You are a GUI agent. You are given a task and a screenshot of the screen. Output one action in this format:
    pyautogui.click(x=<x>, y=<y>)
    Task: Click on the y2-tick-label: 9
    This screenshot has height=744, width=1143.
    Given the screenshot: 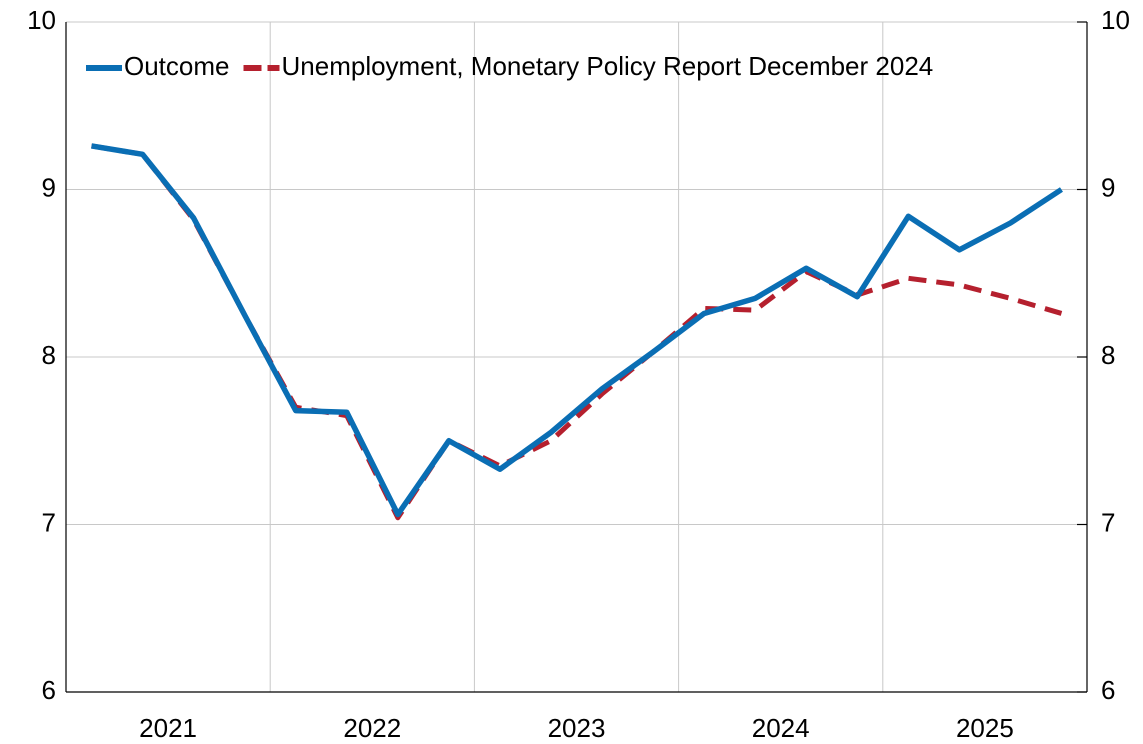 What is the action you would take?
    pyautogui.click(x=1108, y=187)
    